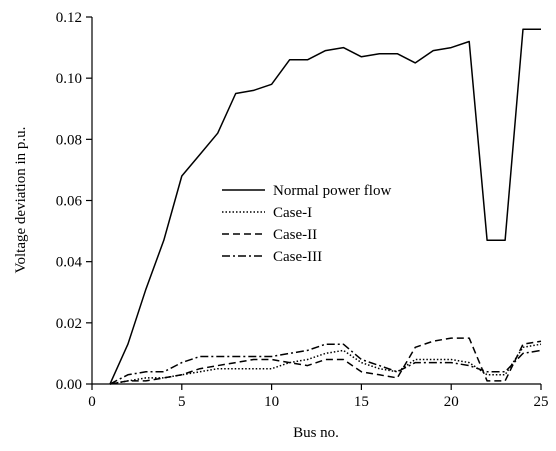 This screenshot has height=451, width=556. Describe the element at coordinates (69, 263) in the screenshot. I see `y-tick-label: 0.04` at that location.